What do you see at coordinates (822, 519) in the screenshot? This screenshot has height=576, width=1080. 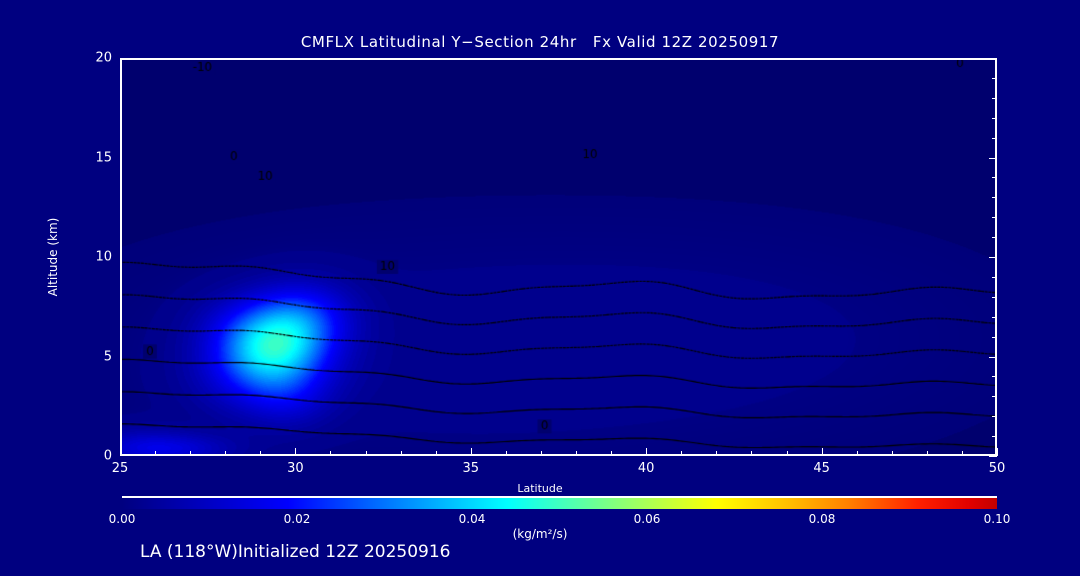 I see `colorbar-tick-label: 0.08` at bounding box center [822, 519].